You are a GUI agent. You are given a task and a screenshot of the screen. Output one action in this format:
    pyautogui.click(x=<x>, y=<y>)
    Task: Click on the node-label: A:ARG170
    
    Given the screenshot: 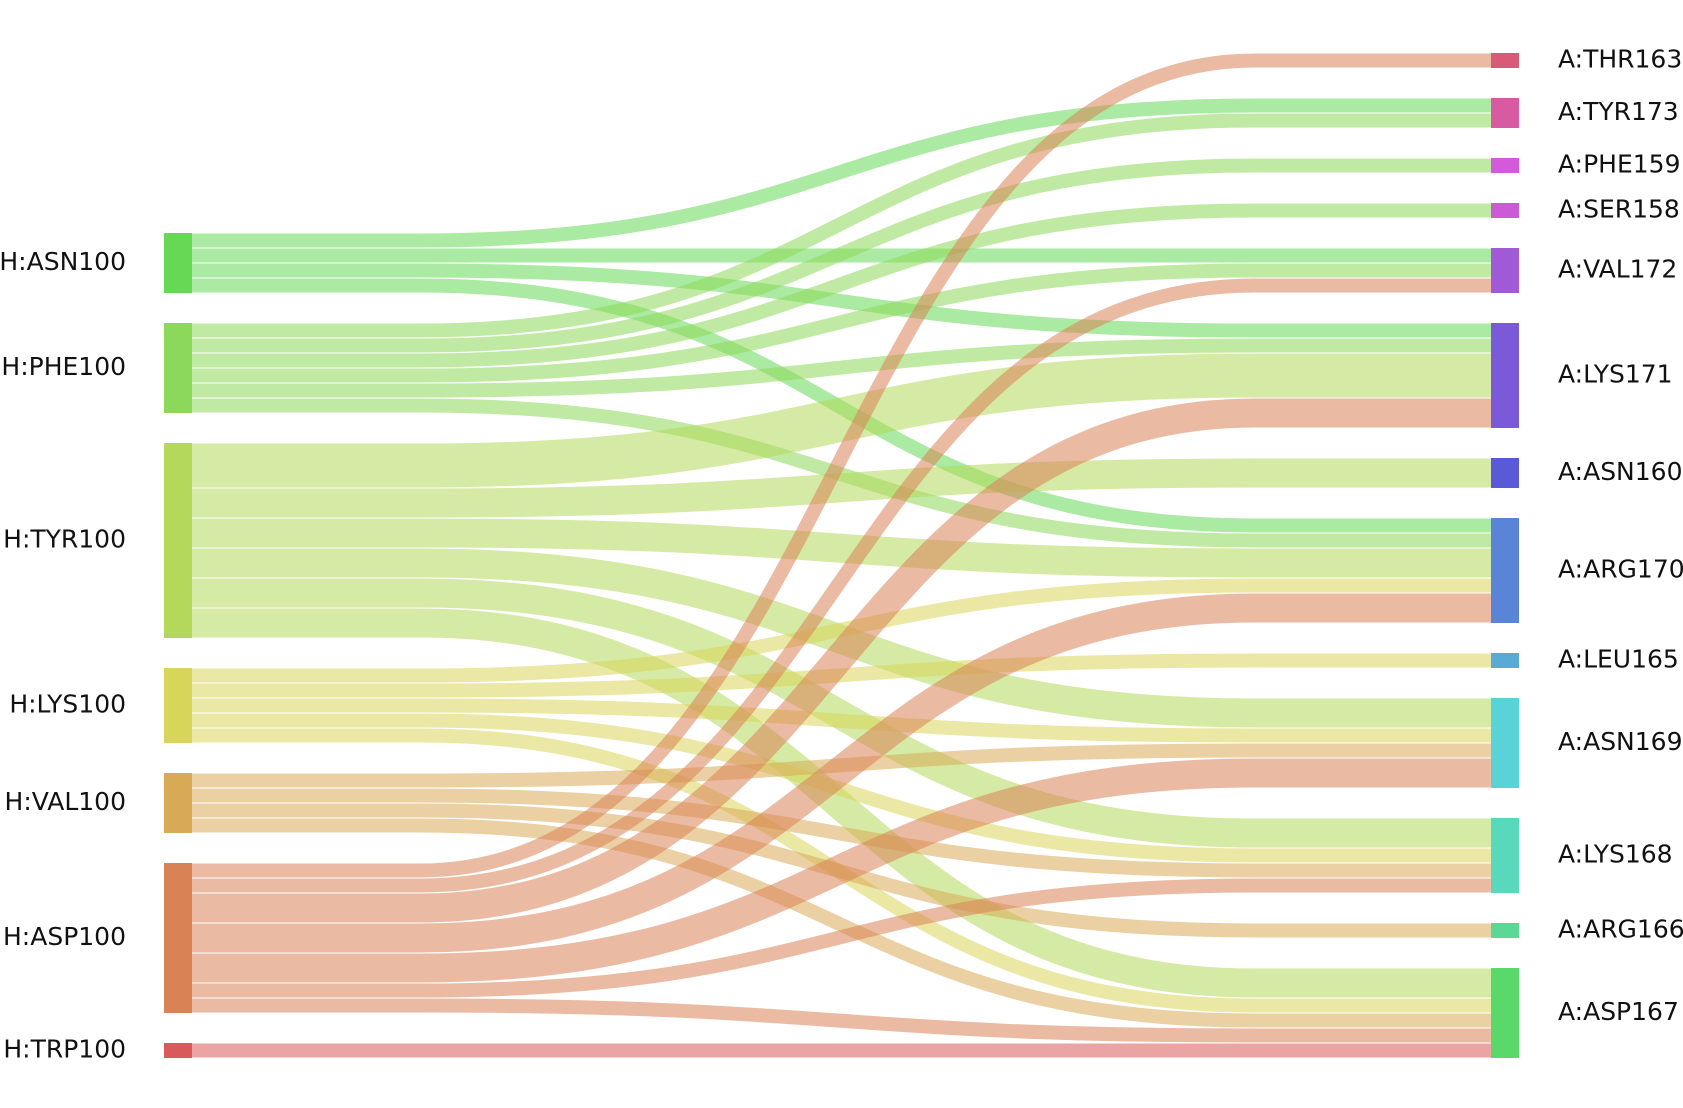 What is the action you would take?
    pyautogui.click(x=1620, y=569)
    